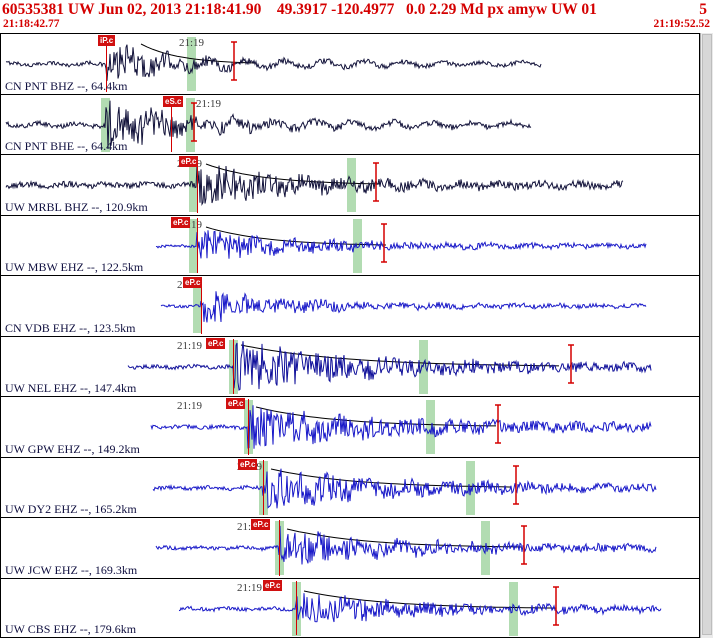 The image size is (713, 638). Describe the element at coordinates (31, 24) in the screenshot. I see `window-start-time: 21:18:42.77` at that location.